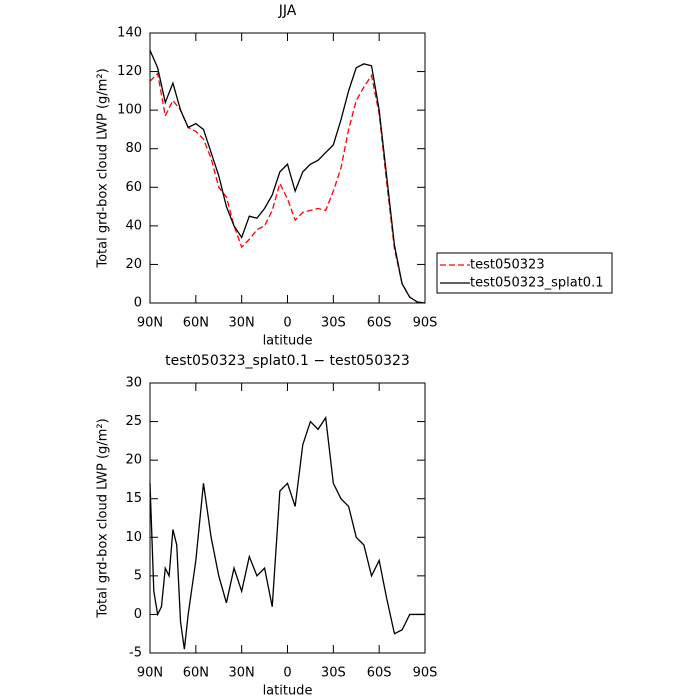  I want to click on y-tick-label: 120, so click(129, 71).